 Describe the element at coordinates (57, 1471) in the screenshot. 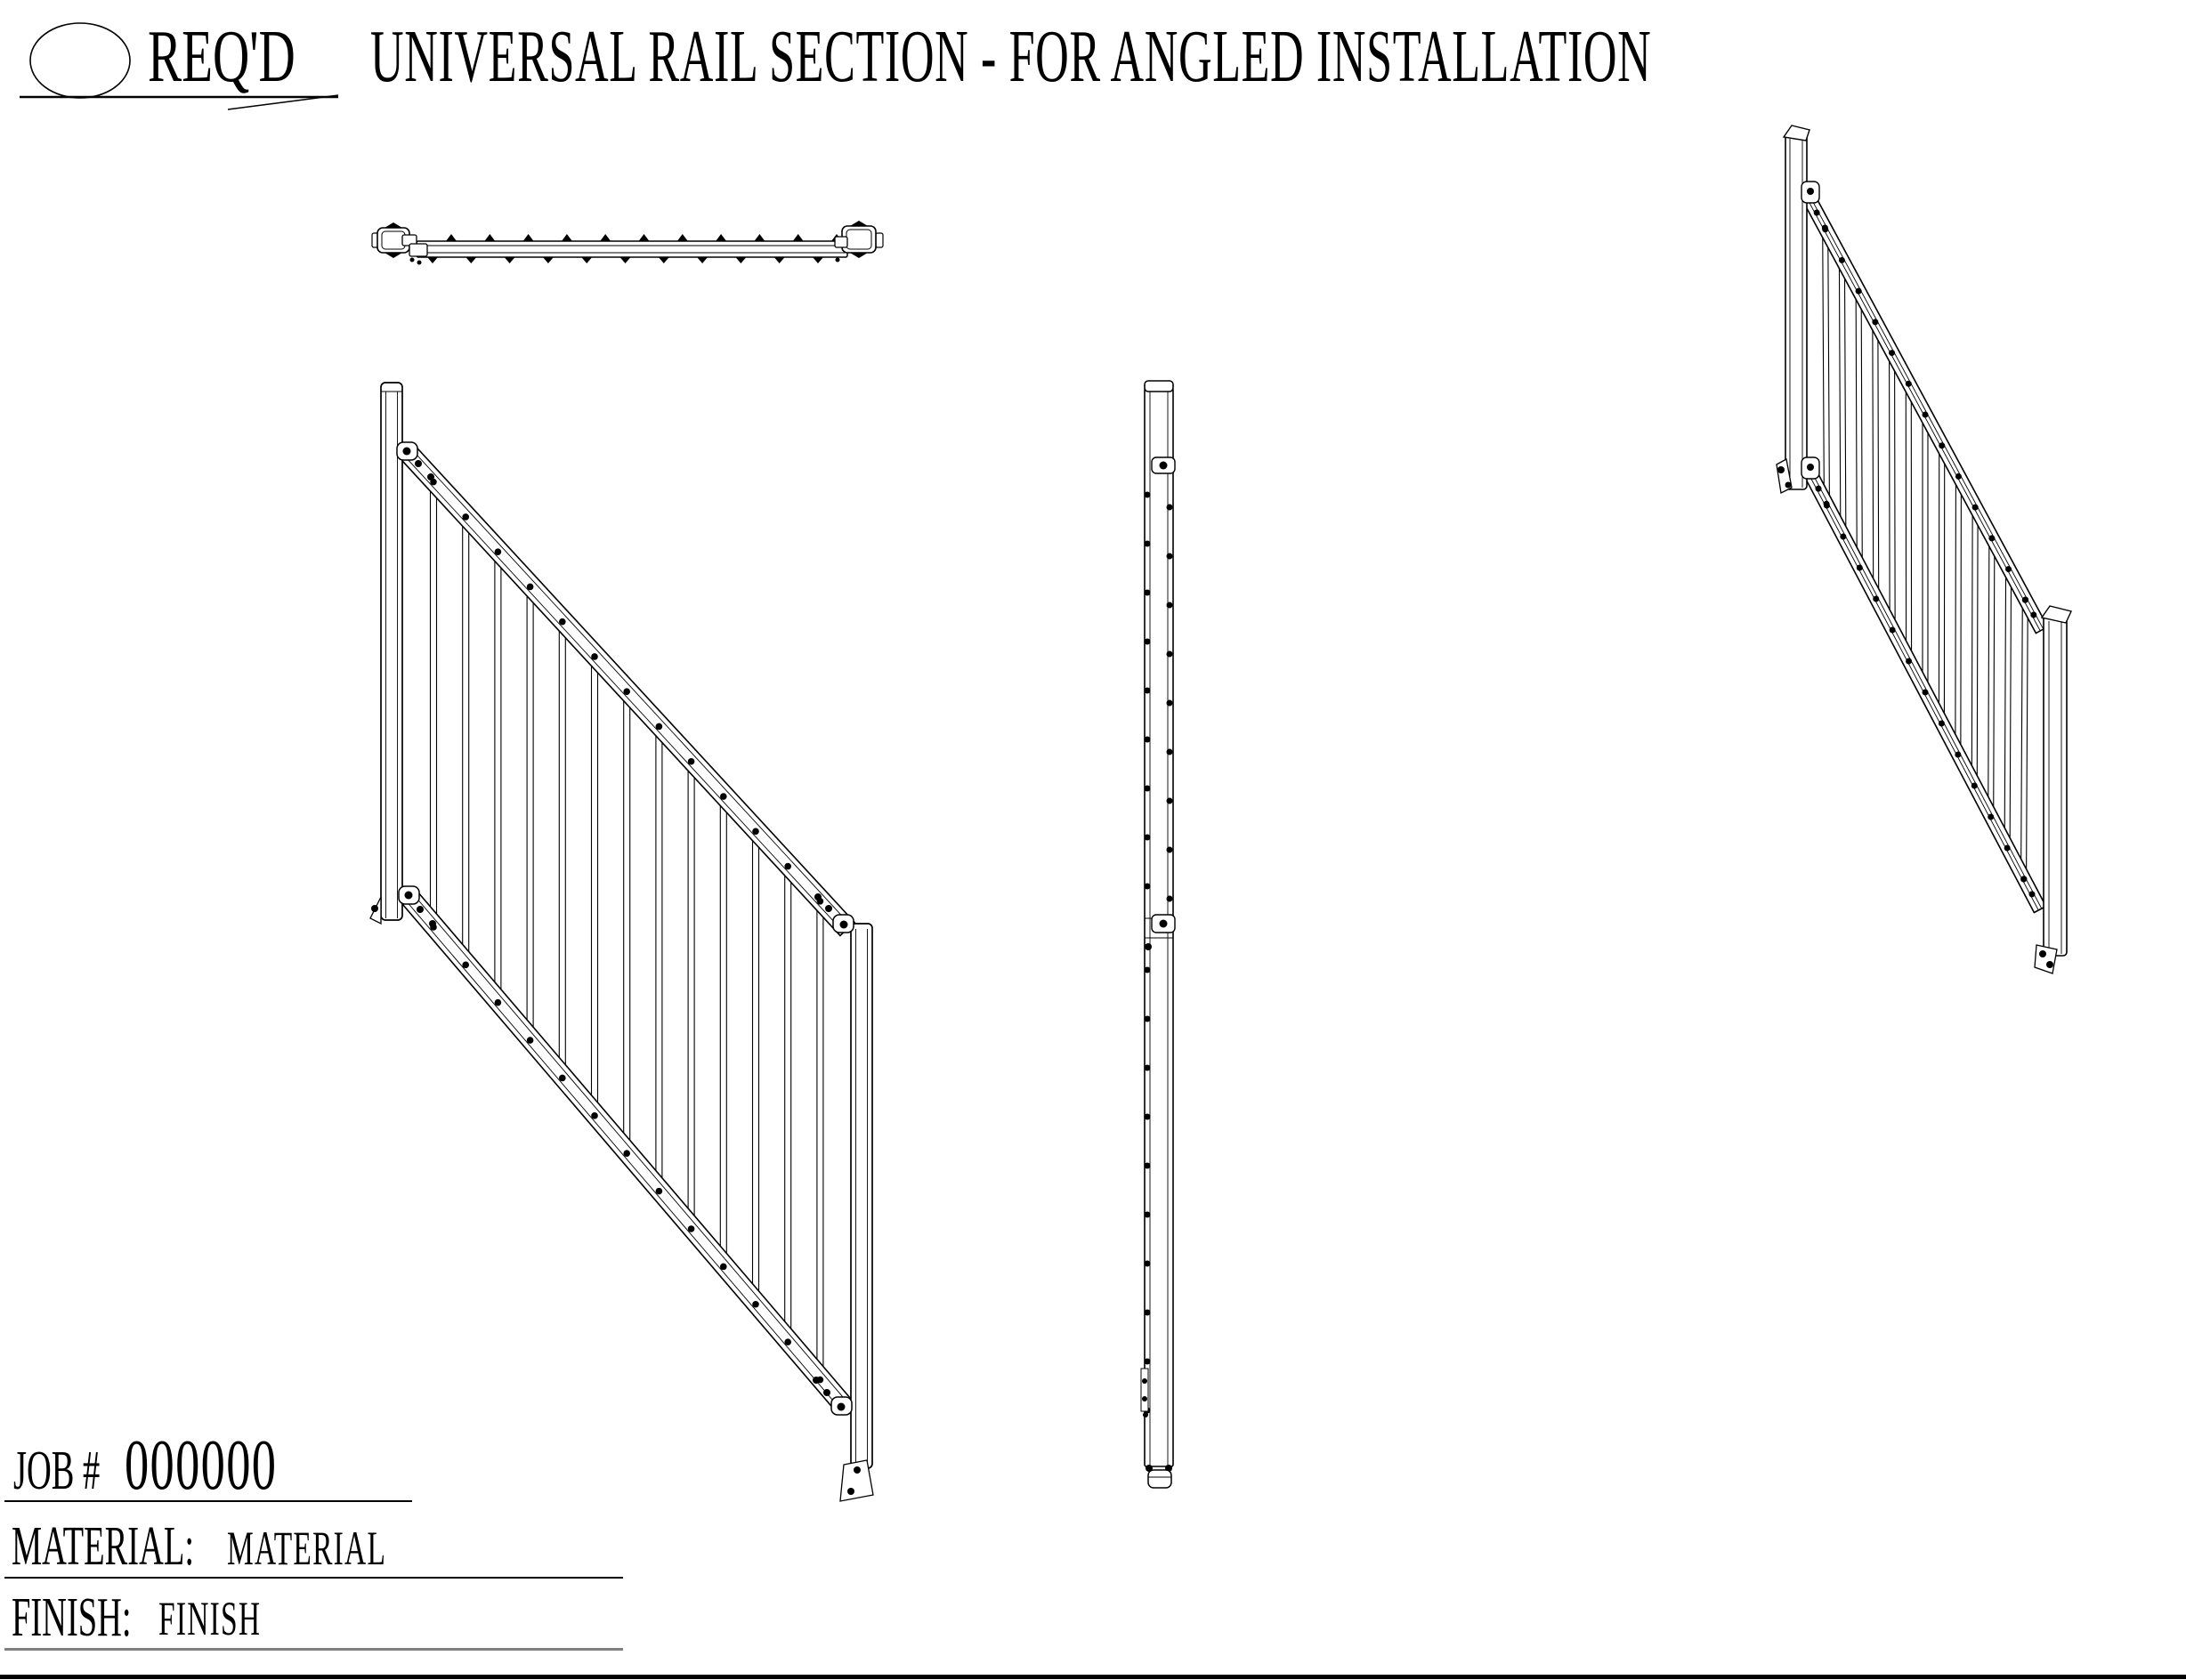

I see `job-number-label: JOB #` at that location.